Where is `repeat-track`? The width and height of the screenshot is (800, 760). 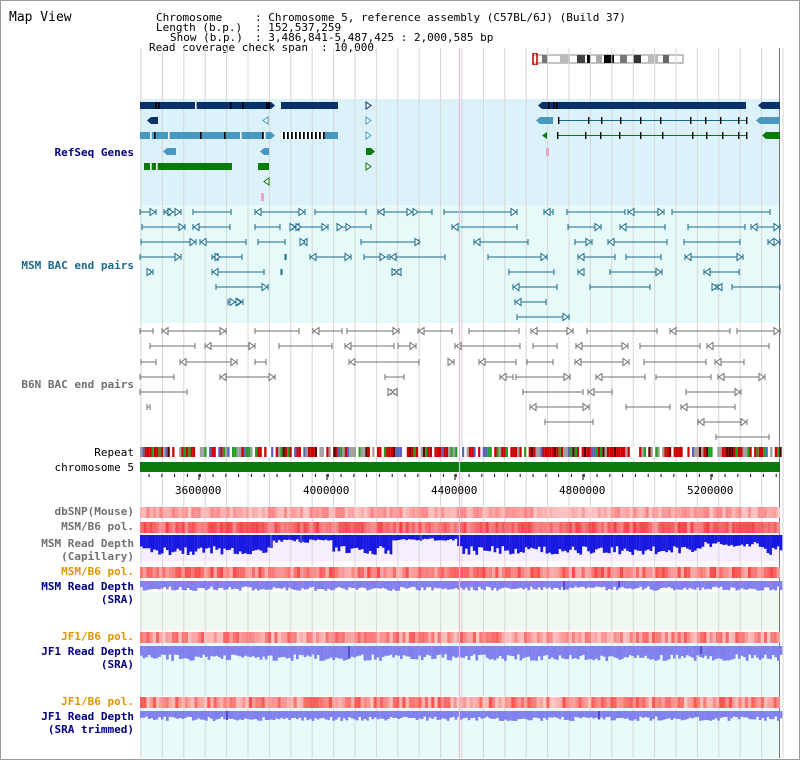
repeat-track is located at coordinates (461, 452).